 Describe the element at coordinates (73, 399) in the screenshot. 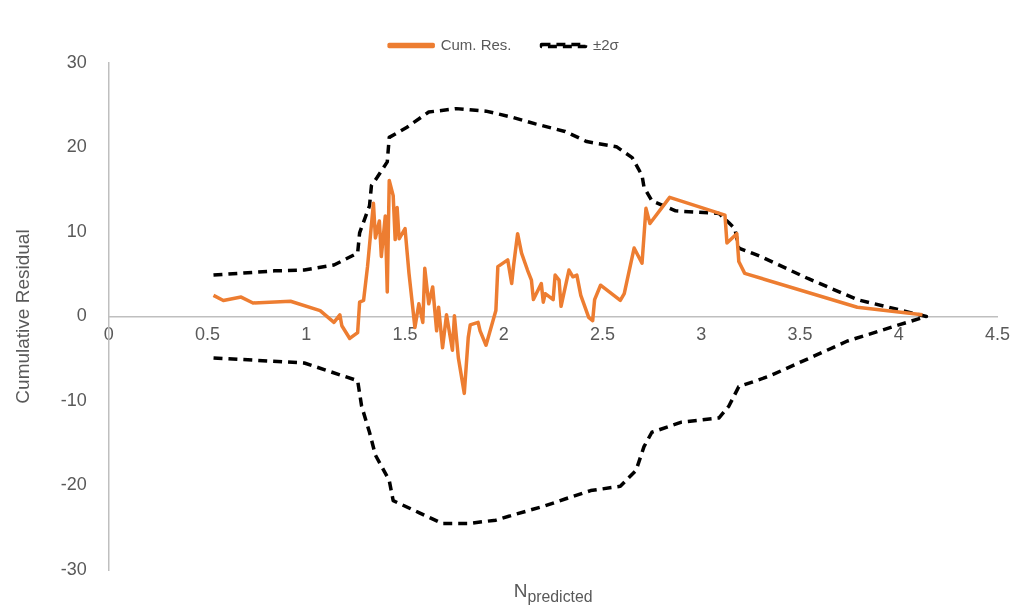

I see `y-tick-label: -10` at that location.